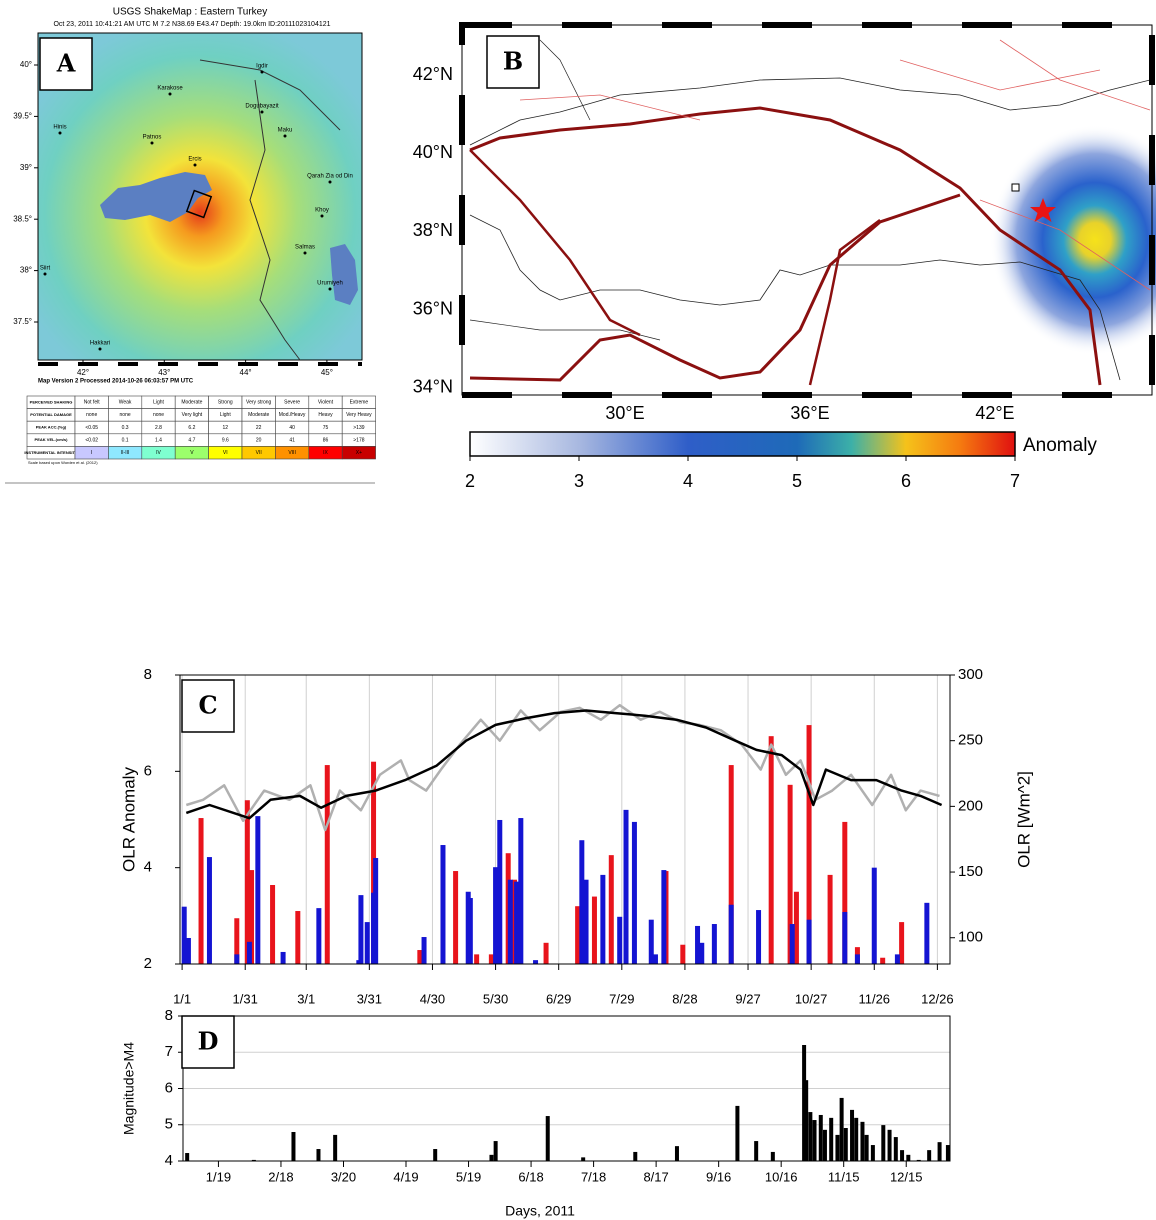 The height and width of the screenshot is (1220, 1156). I want to click on lon-label: 45°, so click(327, 372).